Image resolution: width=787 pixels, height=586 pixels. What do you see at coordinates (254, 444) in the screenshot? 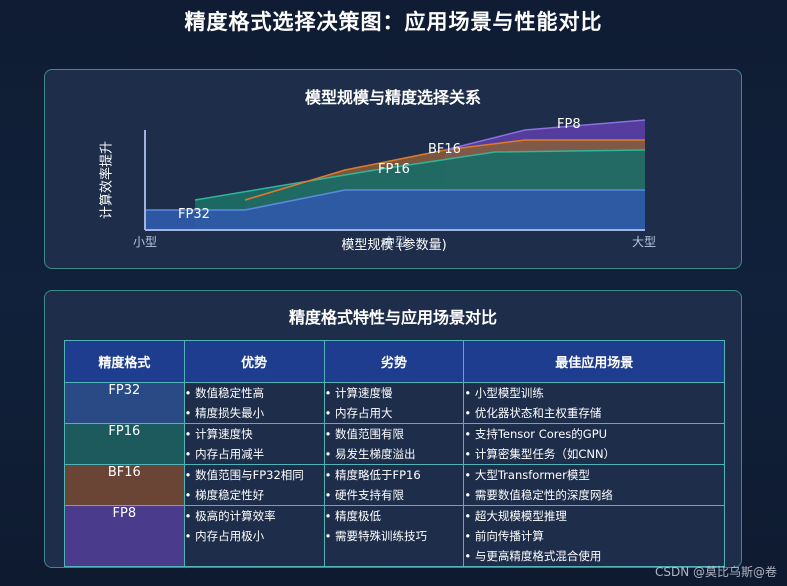
I see `pros-cell: • 计算速度快 • 内存占用减半` at bounding box center [254, 444].